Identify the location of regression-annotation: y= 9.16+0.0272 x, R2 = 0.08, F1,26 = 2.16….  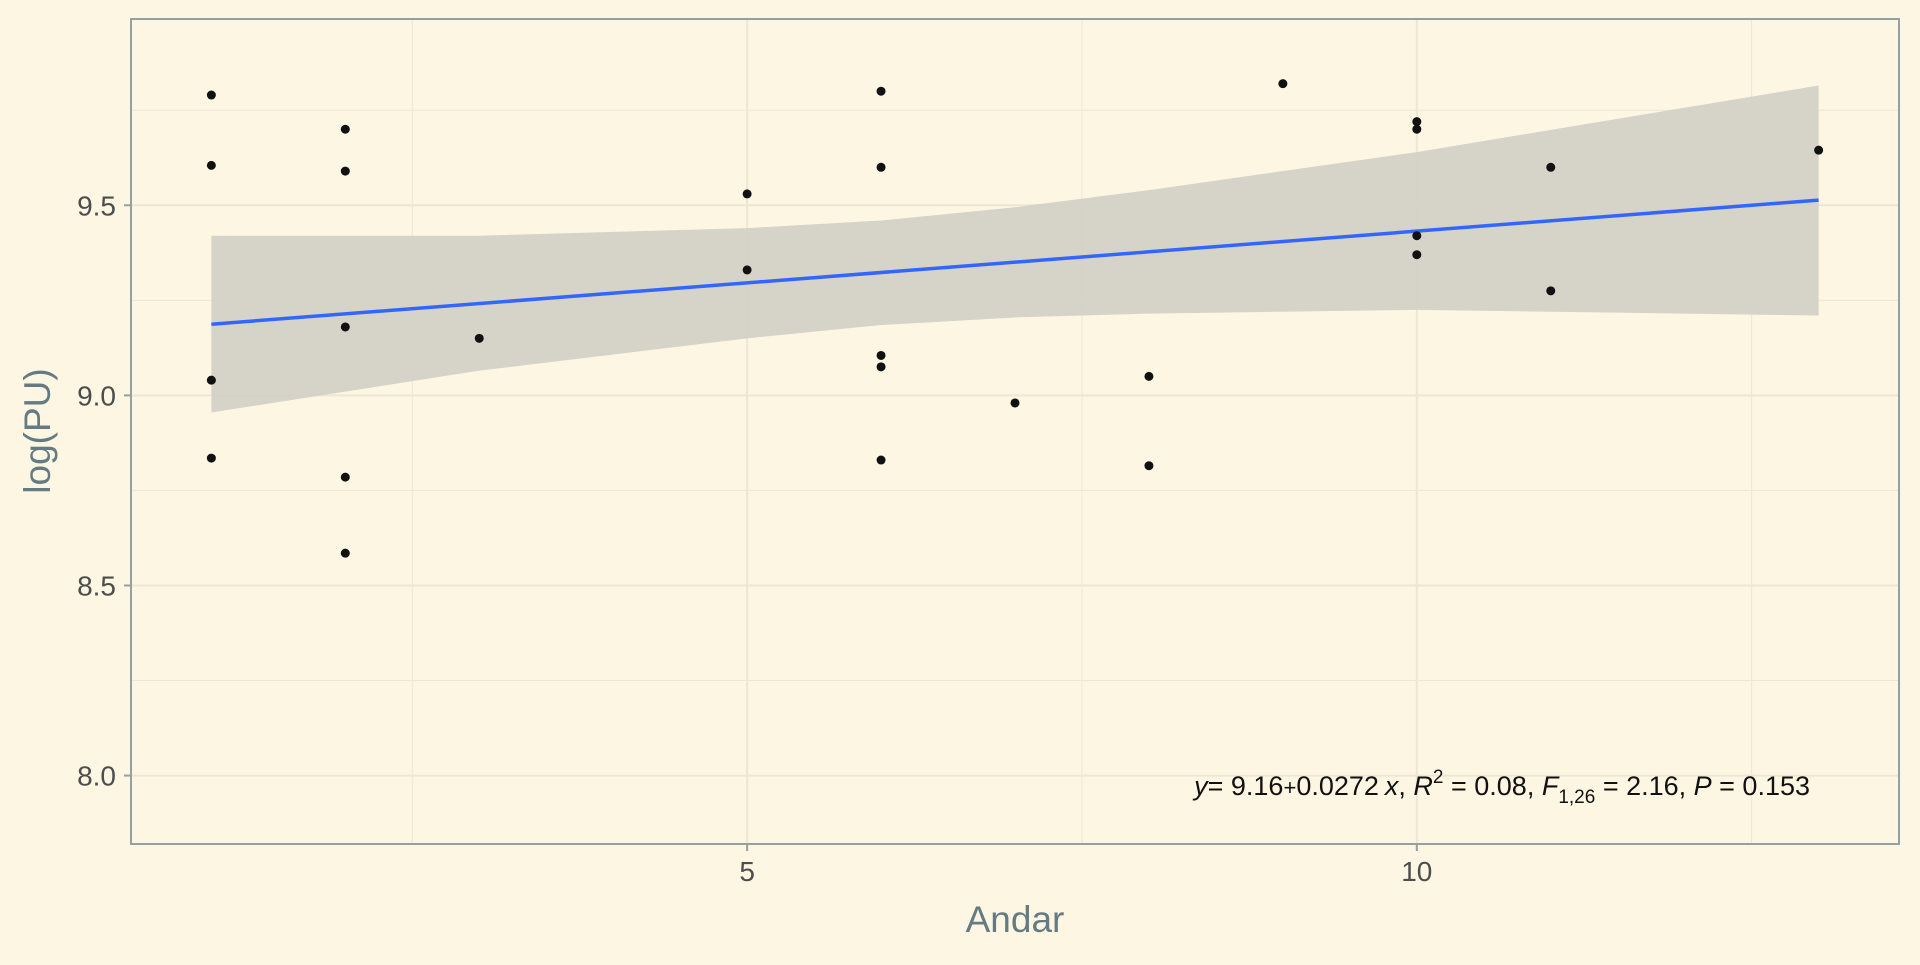
(1501, 787).